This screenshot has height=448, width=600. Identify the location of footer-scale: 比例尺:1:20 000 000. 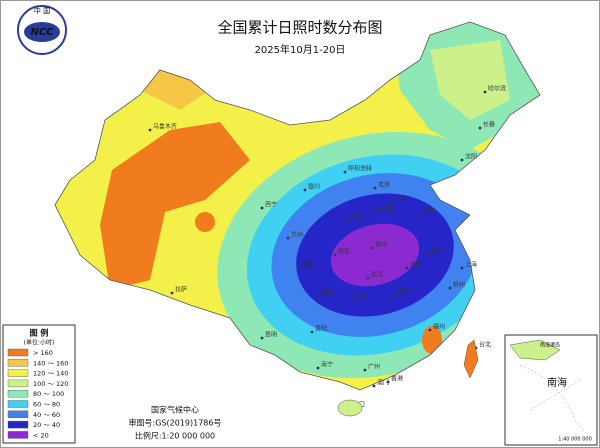
(175, 436).